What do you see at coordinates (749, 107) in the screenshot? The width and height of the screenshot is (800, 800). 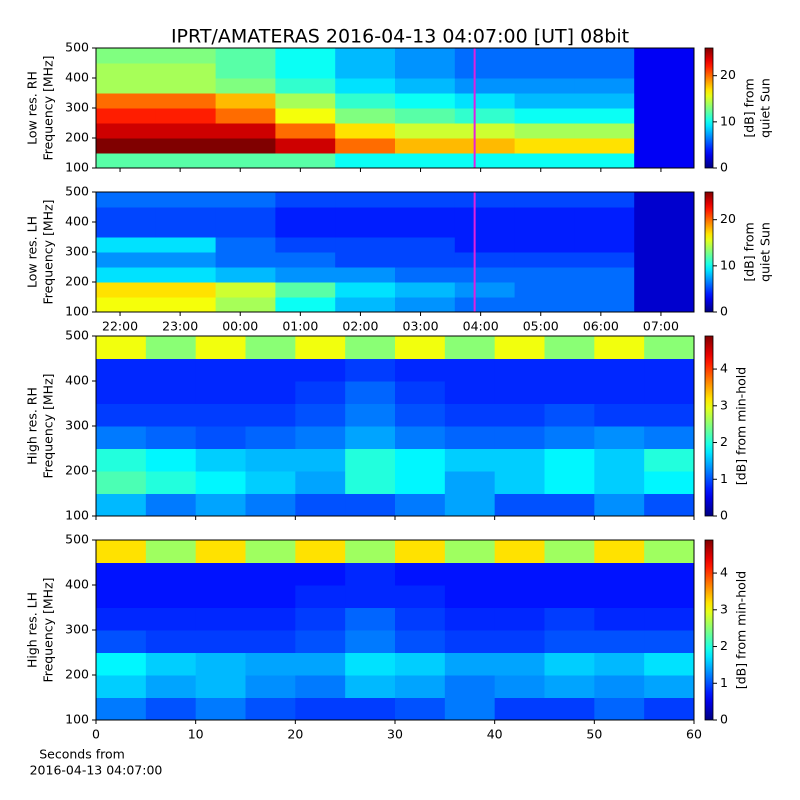 I see `colorbar-label: [dB] from` at bounding box center [749, 107].